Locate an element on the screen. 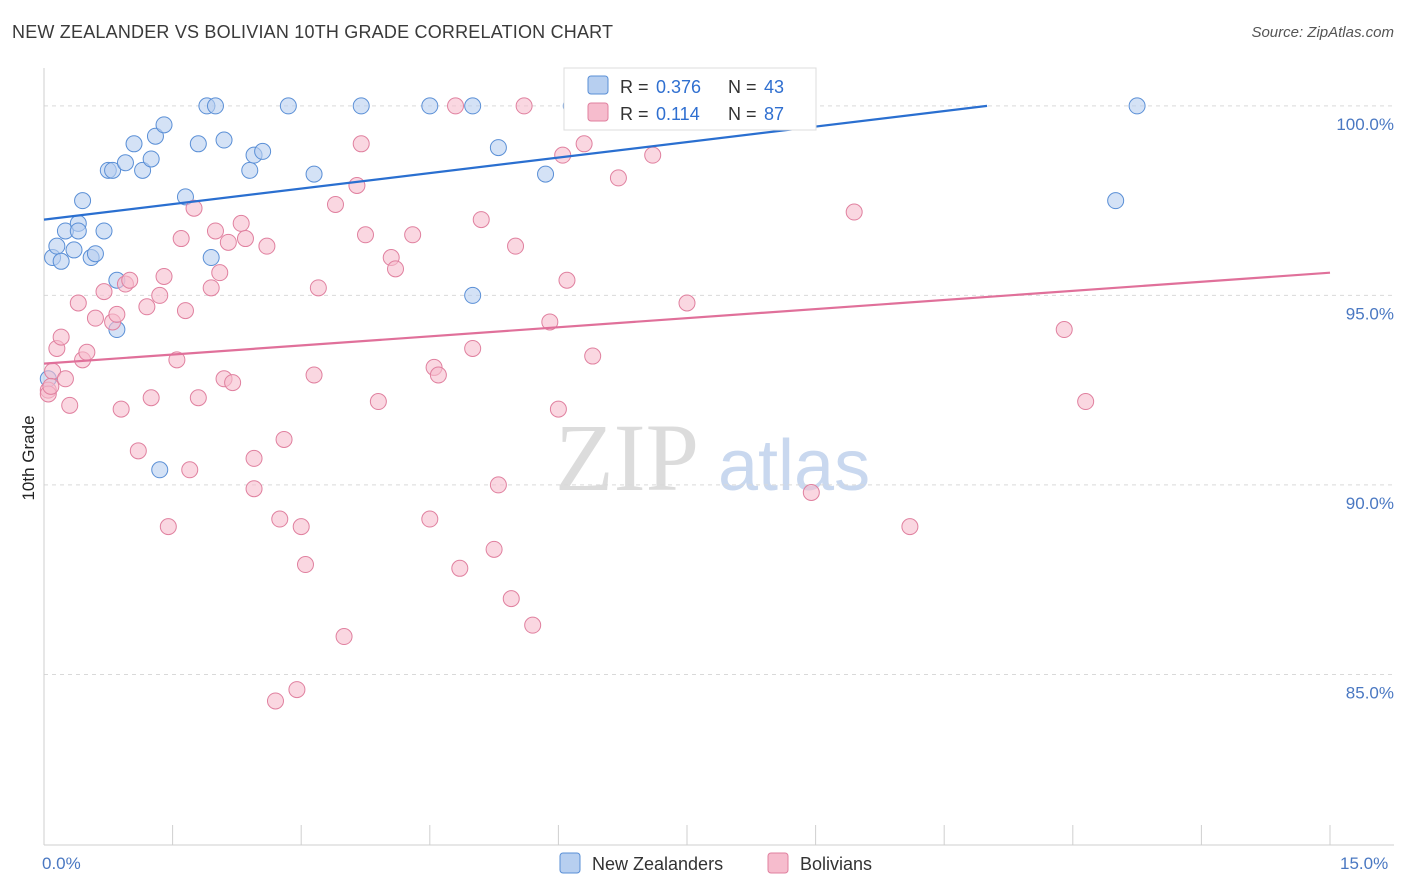 The height and width of the screenshot is (892, 1406). legend-swatch-bo is located at coordinates (598, 112).